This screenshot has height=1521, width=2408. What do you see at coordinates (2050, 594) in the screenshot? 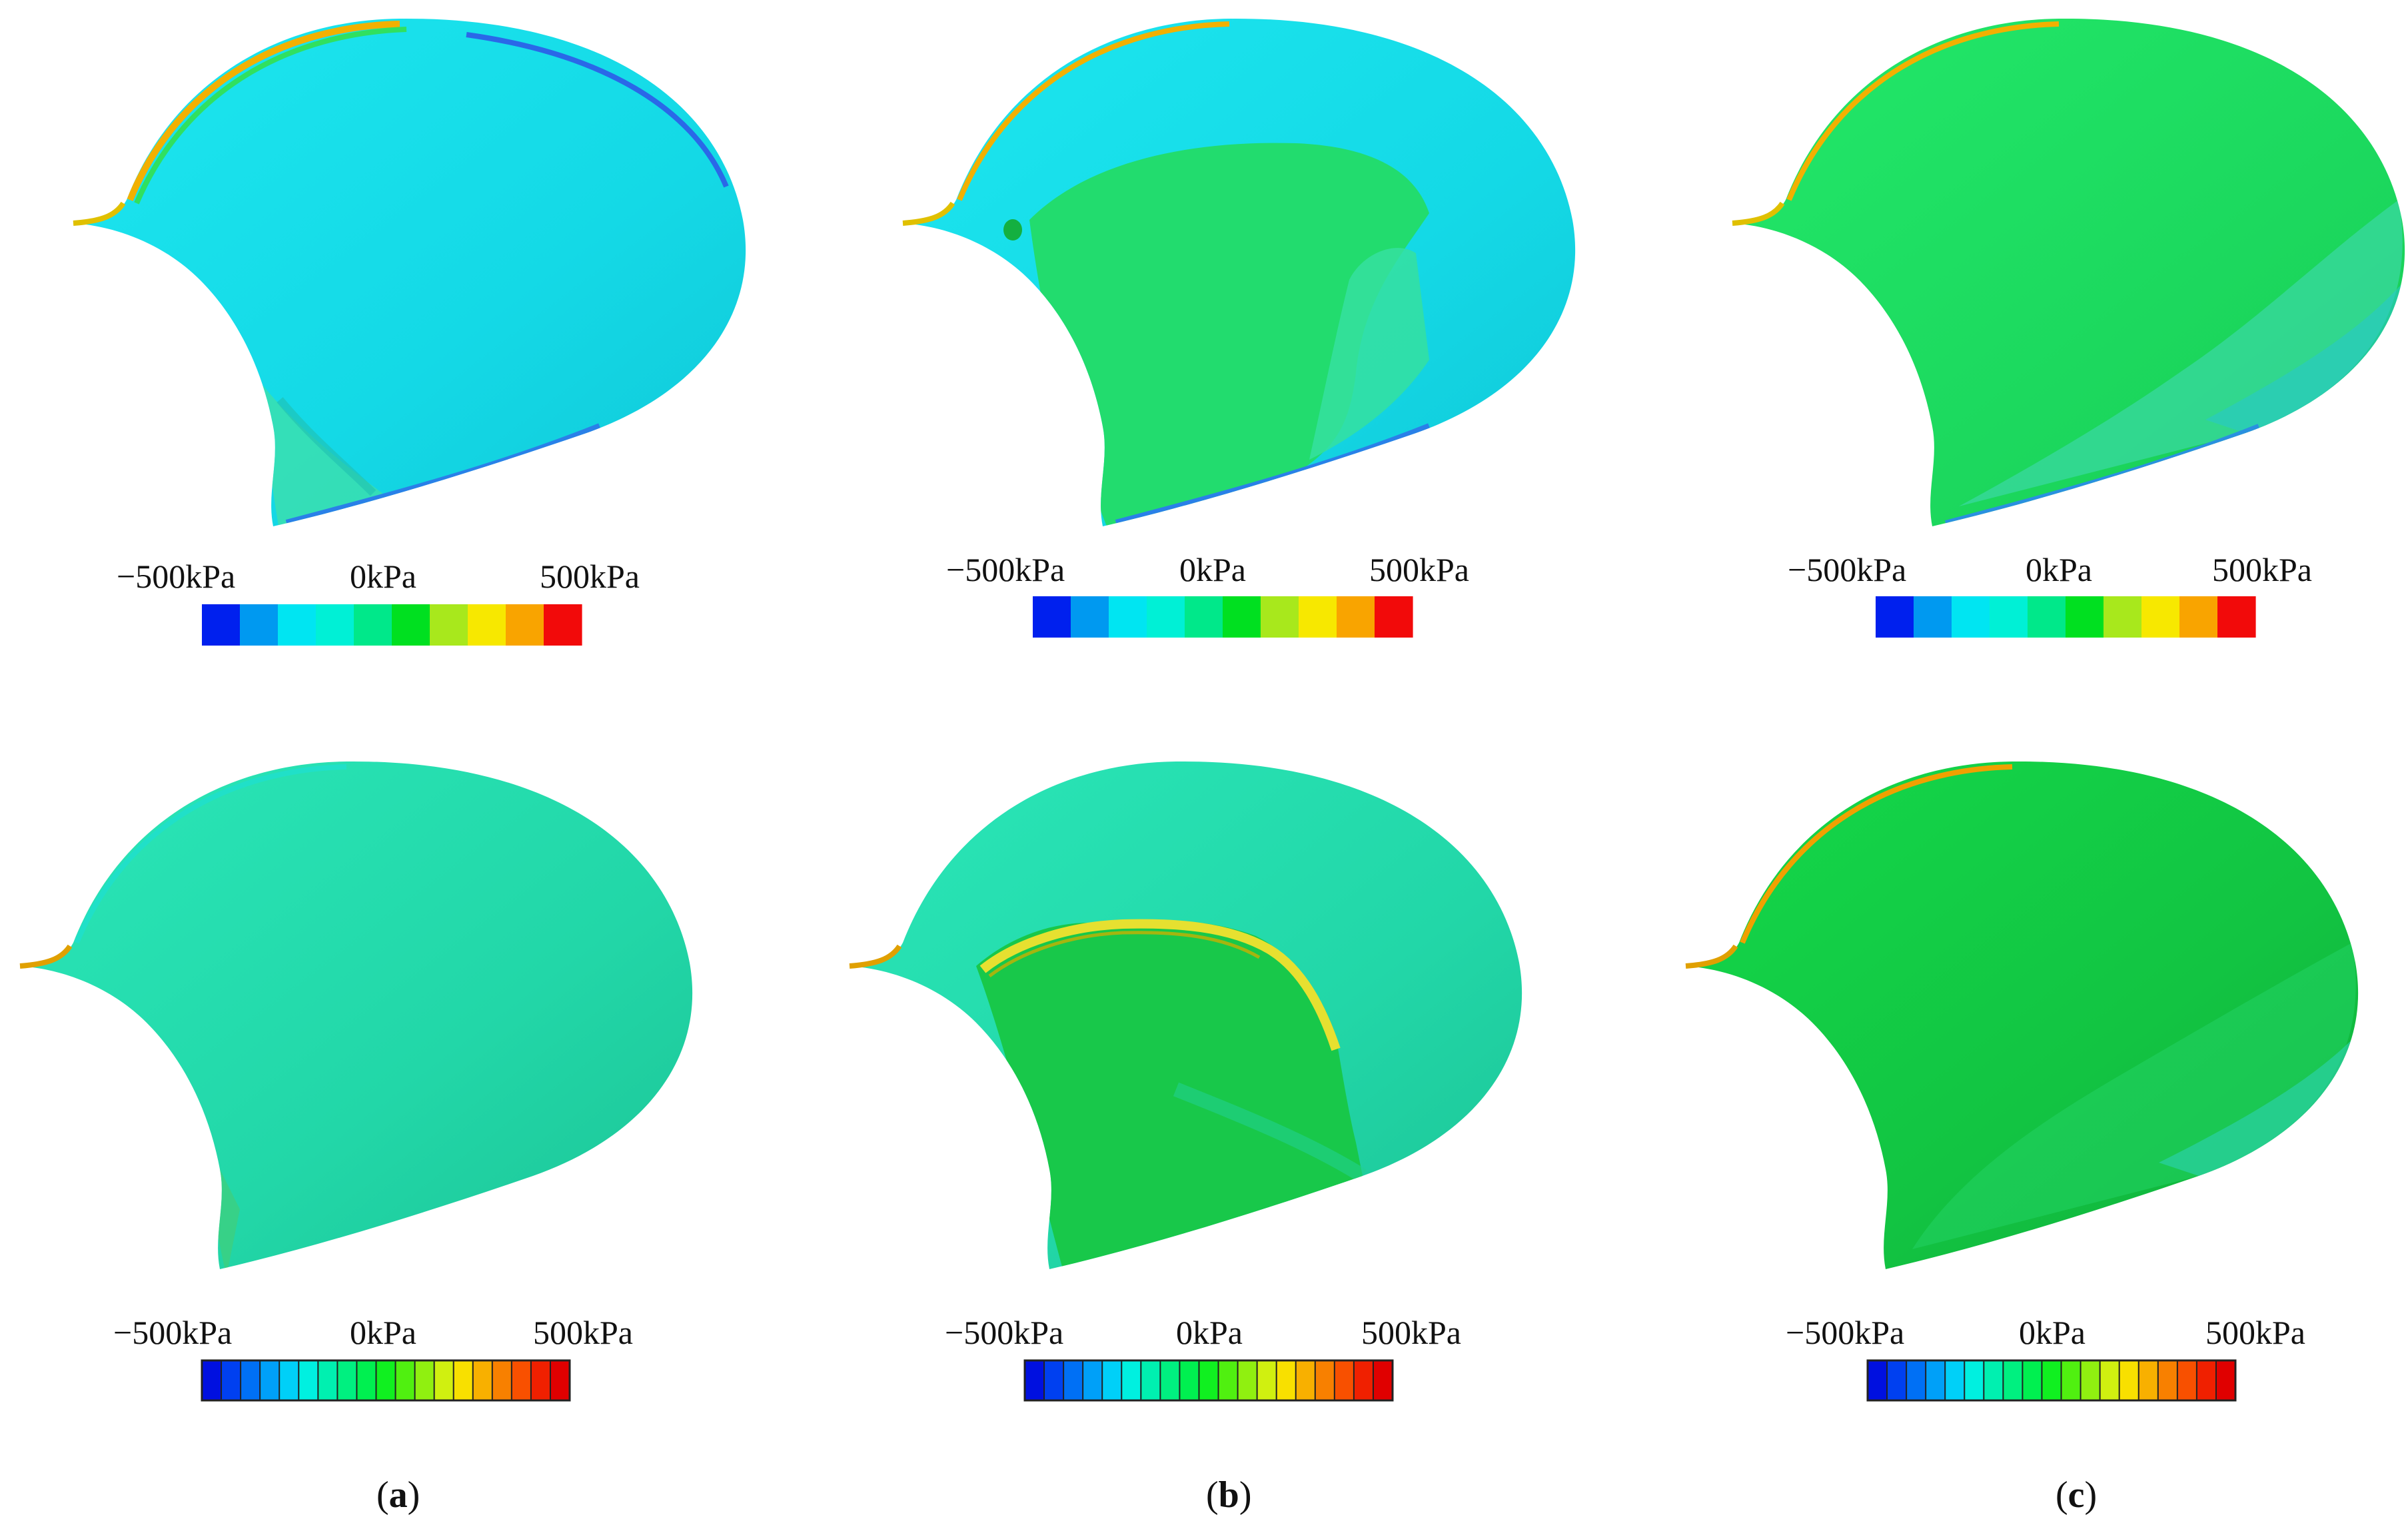
I see `colorbar-r1c3: −500kPa 0kPa 500kPa` at bounding box center [2050, 594].